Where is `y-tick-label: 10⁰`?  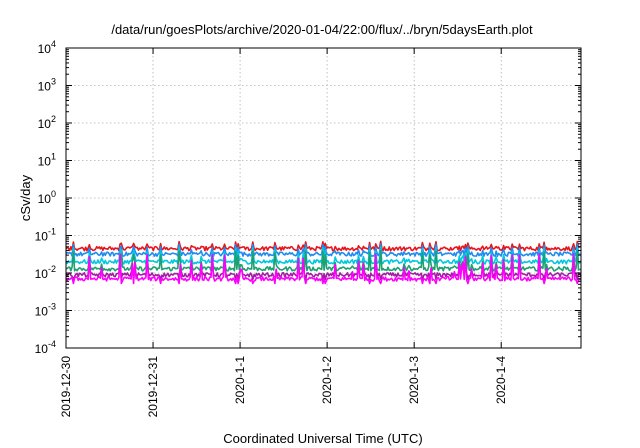 y-tick-label: 10⁰ is located at coordinates (47, 197).